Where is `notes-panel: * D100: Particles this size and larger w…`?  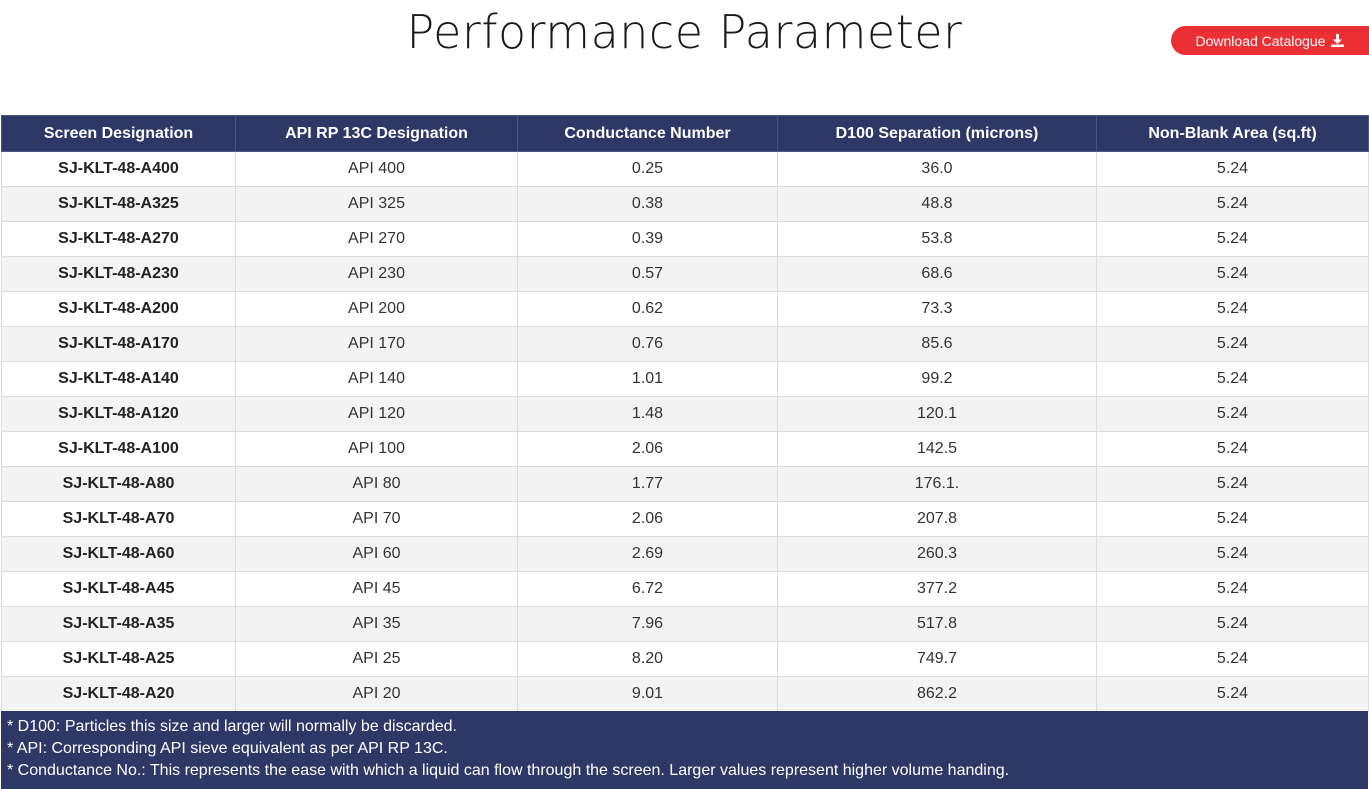
notes-panel: * D100: Particles this size and larger w… is located at coordinates (684, 750).